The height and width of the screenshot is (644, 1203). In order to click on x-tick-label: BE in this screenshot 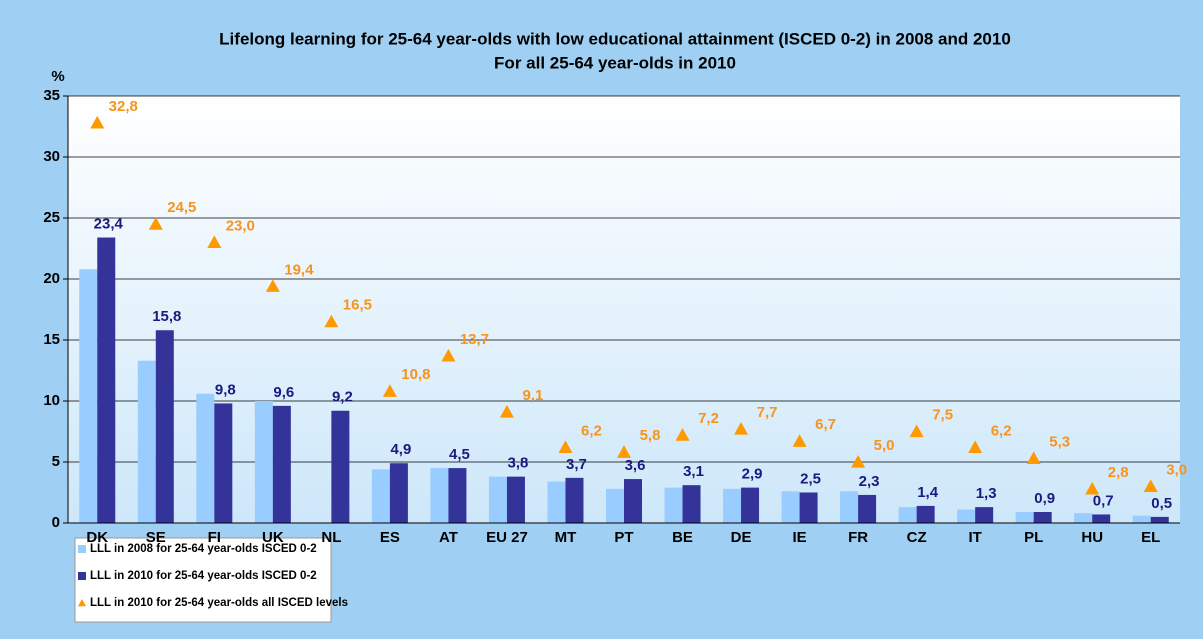, I will do `click(682, 537)`.